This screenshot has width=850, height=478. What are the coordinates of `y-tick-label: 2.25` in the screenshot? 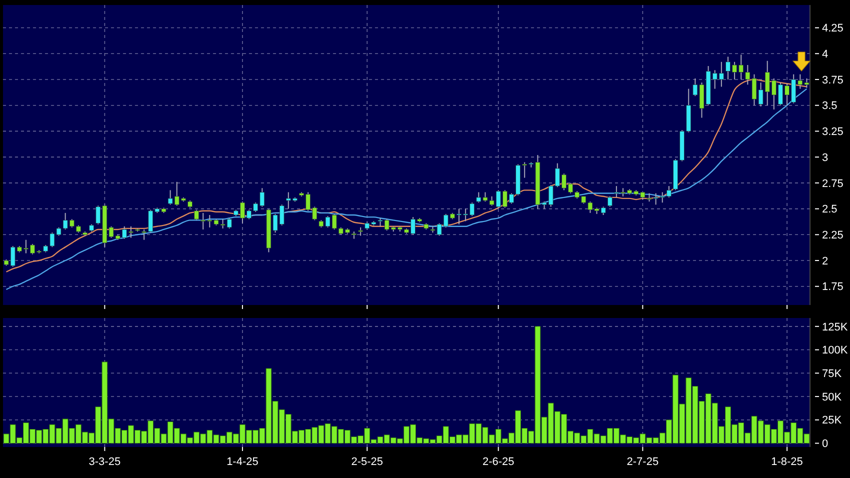 It's located at (833, 236).